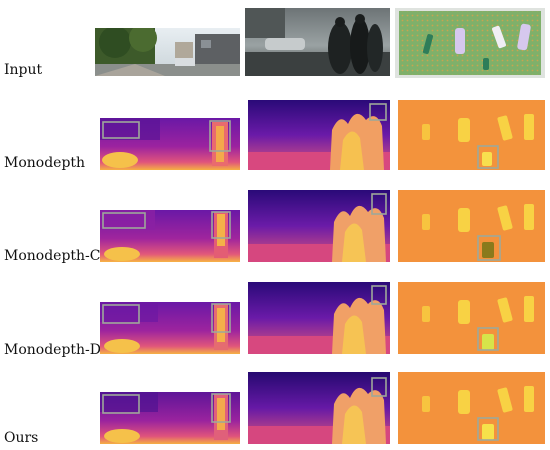 The image size is (550, 450). What do you see at coordinates (45, 163) in the screenshot?
I see `row-label-monodepth: Monodepth` at bounding box center [45, 163].